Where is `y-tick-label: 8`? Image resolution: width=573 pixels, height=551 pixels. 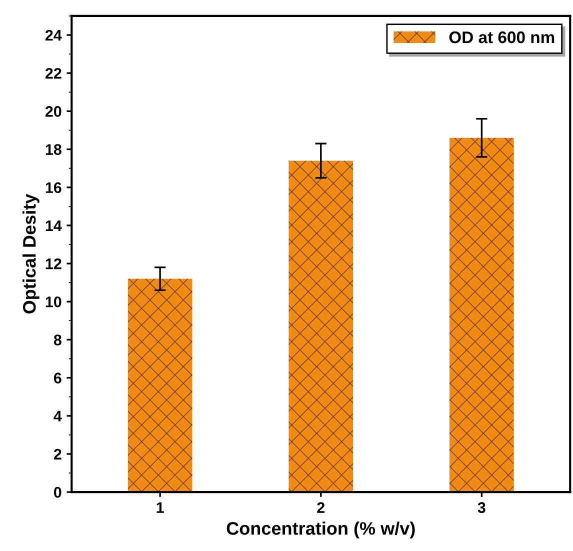 y-tick-label: 8 is located at coordinates (58, 340).